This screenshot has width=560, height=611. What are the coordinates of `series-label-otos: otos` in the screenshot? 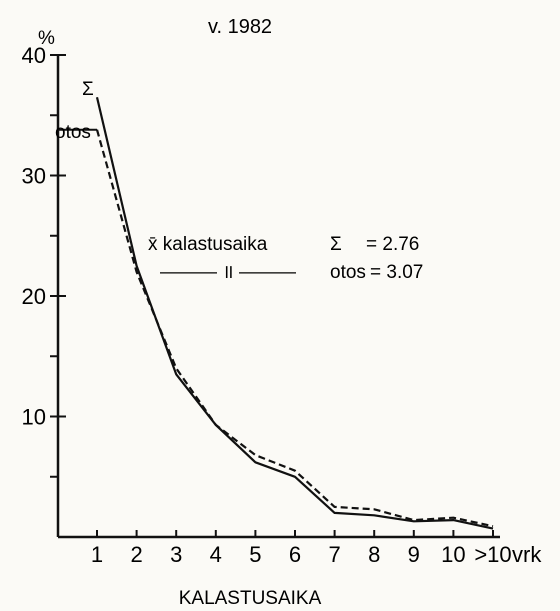 It's located at (73, 132).